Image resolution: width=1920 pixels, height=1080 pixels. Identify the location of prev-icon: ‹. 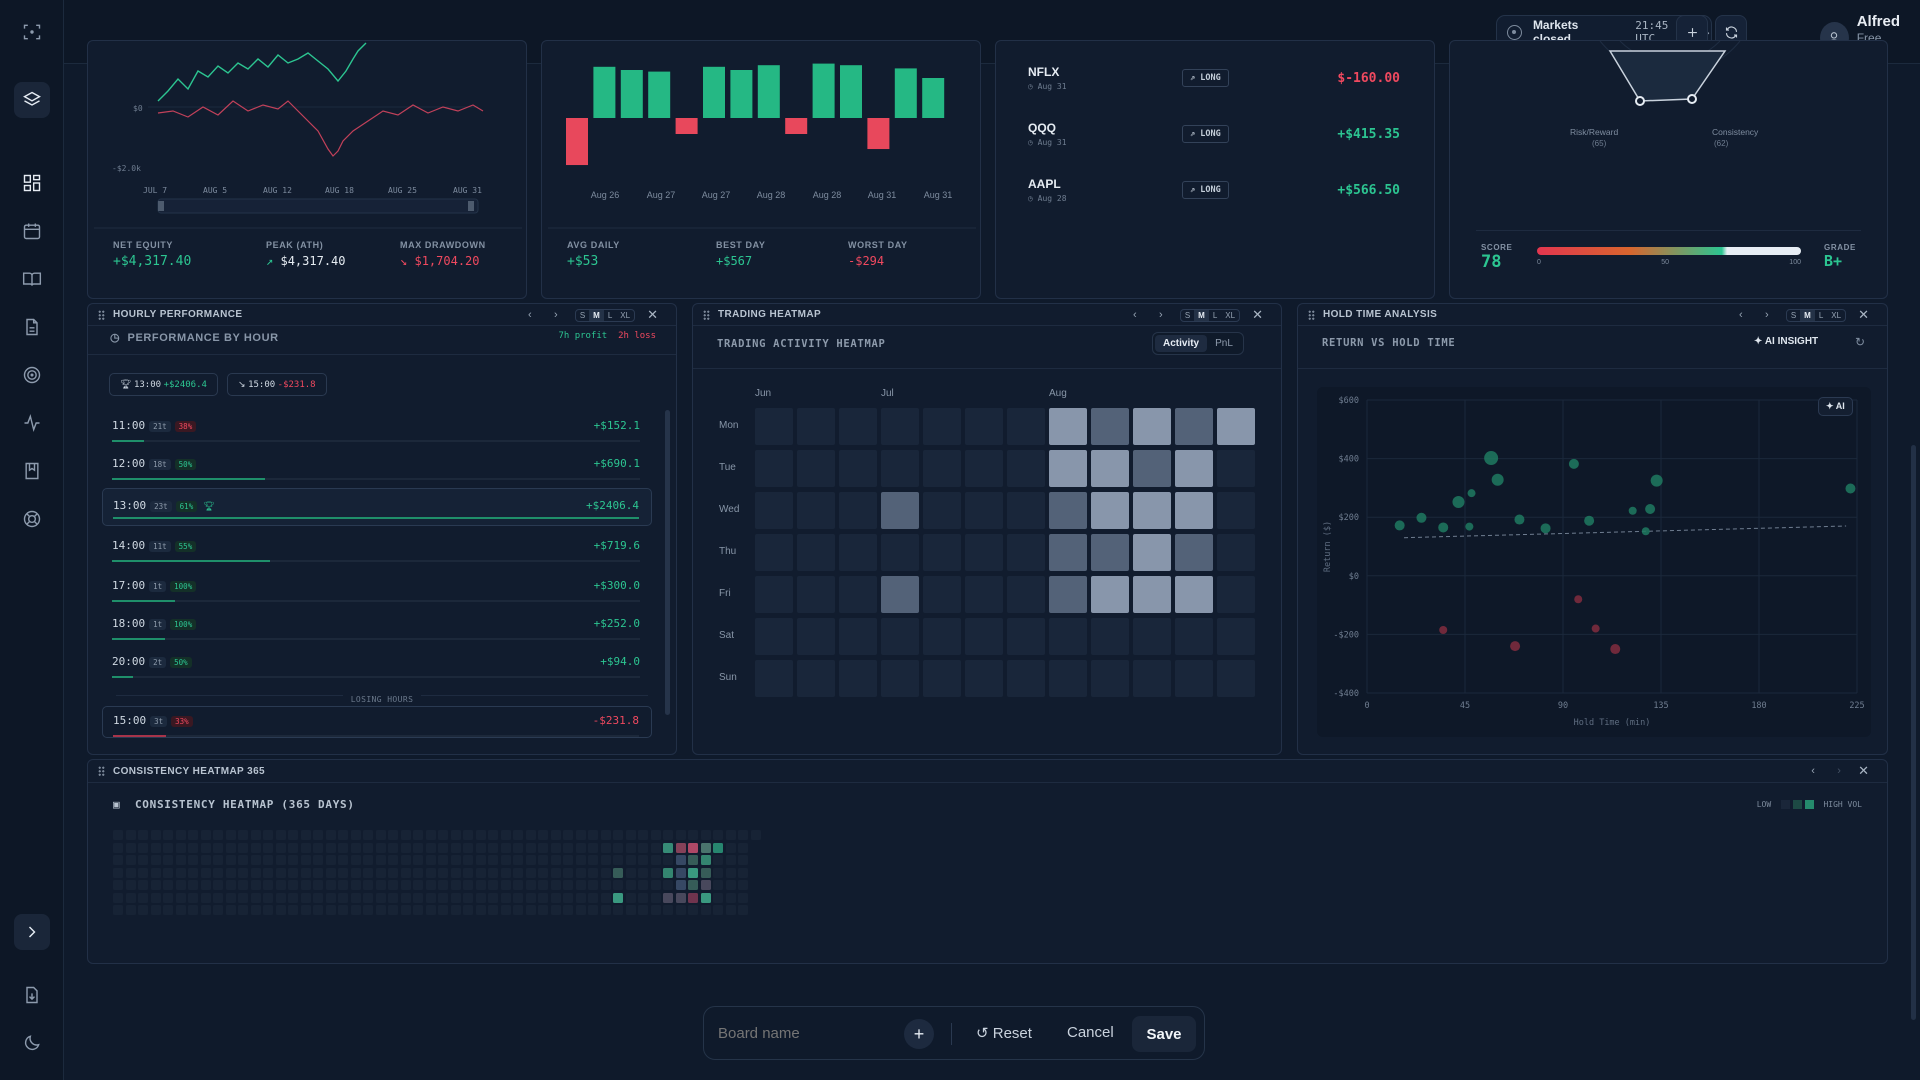
(1813, 771).